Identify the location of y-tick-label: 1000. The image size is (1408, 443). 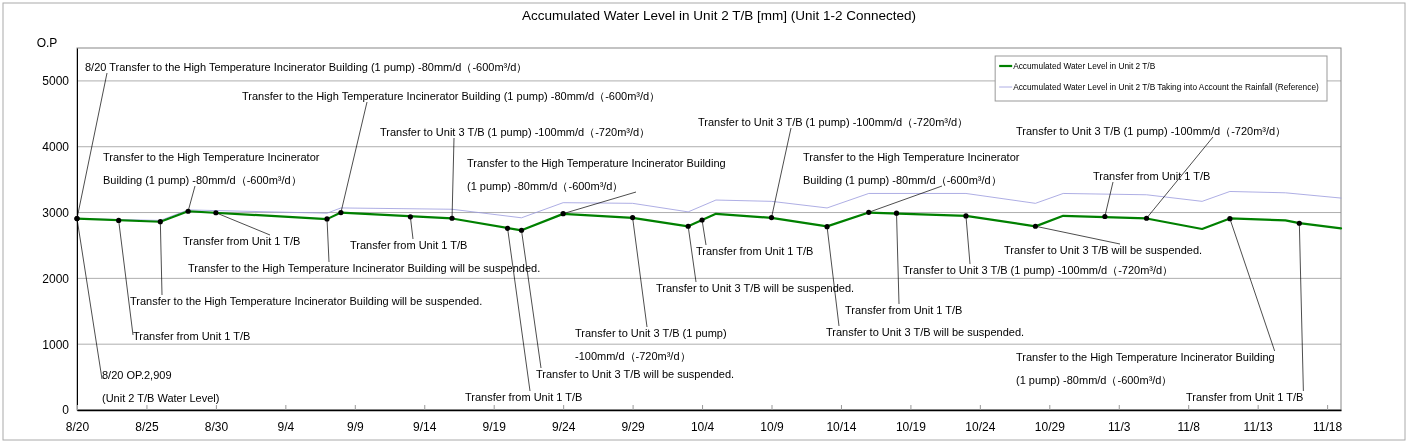
(56, 344).